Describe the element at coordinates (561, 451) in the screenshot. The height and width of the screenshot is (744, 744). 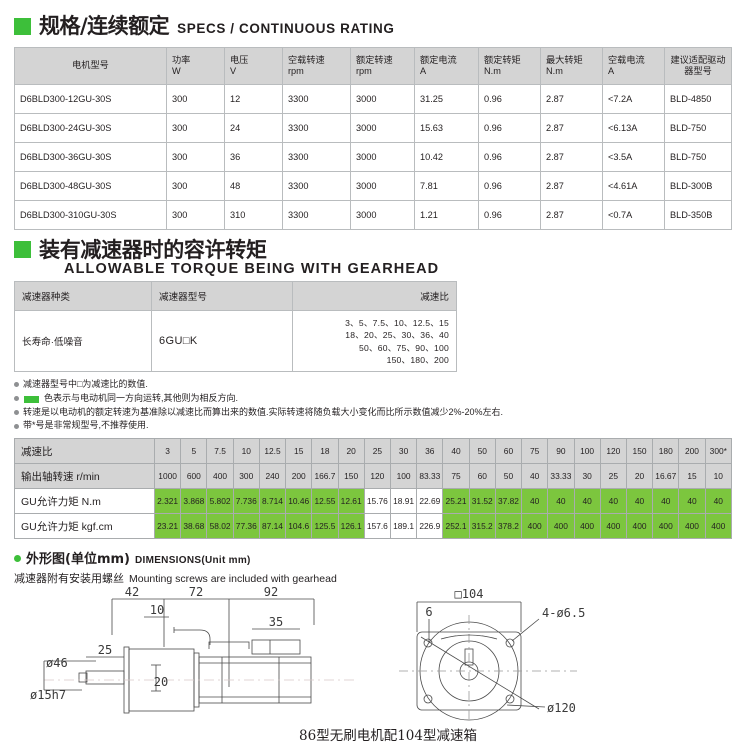
I see `torque-cell: 90` at that location.